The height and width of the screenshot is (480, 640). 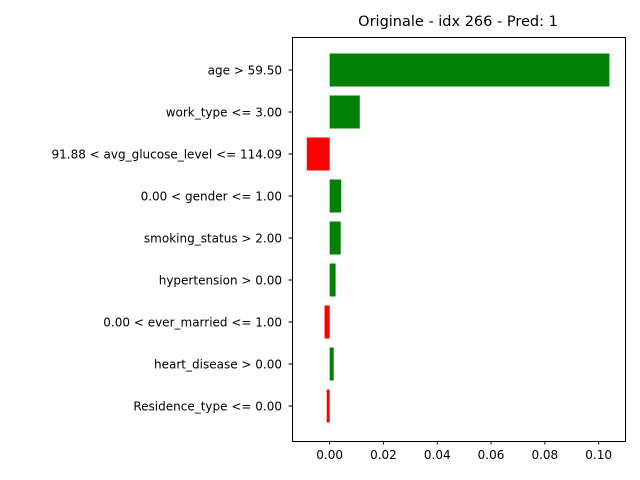 What do you see at coordinates (491, 455) in the screenshot?
I see `x-tick-label-3: 0.06` at bounding box center [491, 455].